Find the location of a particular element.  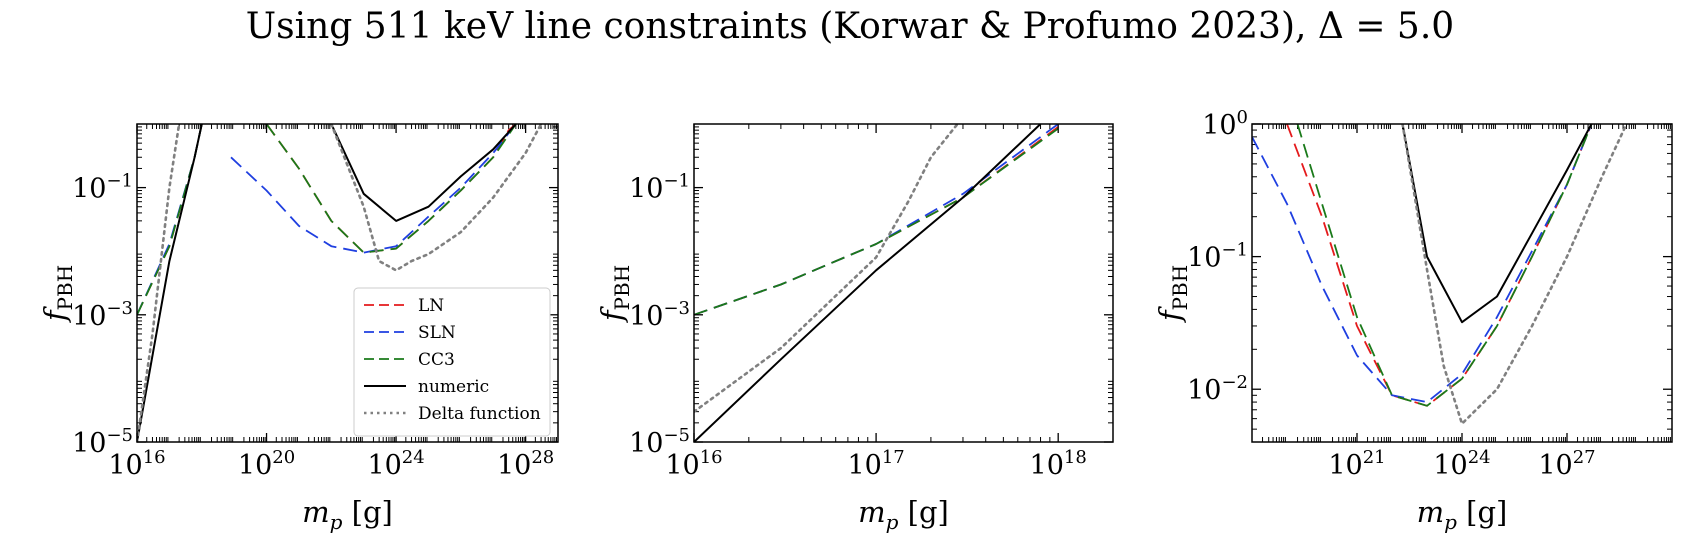

legend-label: numeric is located at coordinates (453, 387).